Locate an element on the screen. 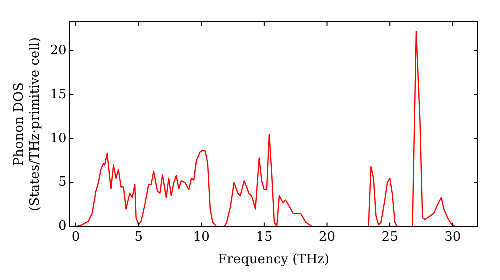 The height and width of the screenshot is (280, 500). x-axis-title: Frequency (THz) is located at coordinates (274, 260).